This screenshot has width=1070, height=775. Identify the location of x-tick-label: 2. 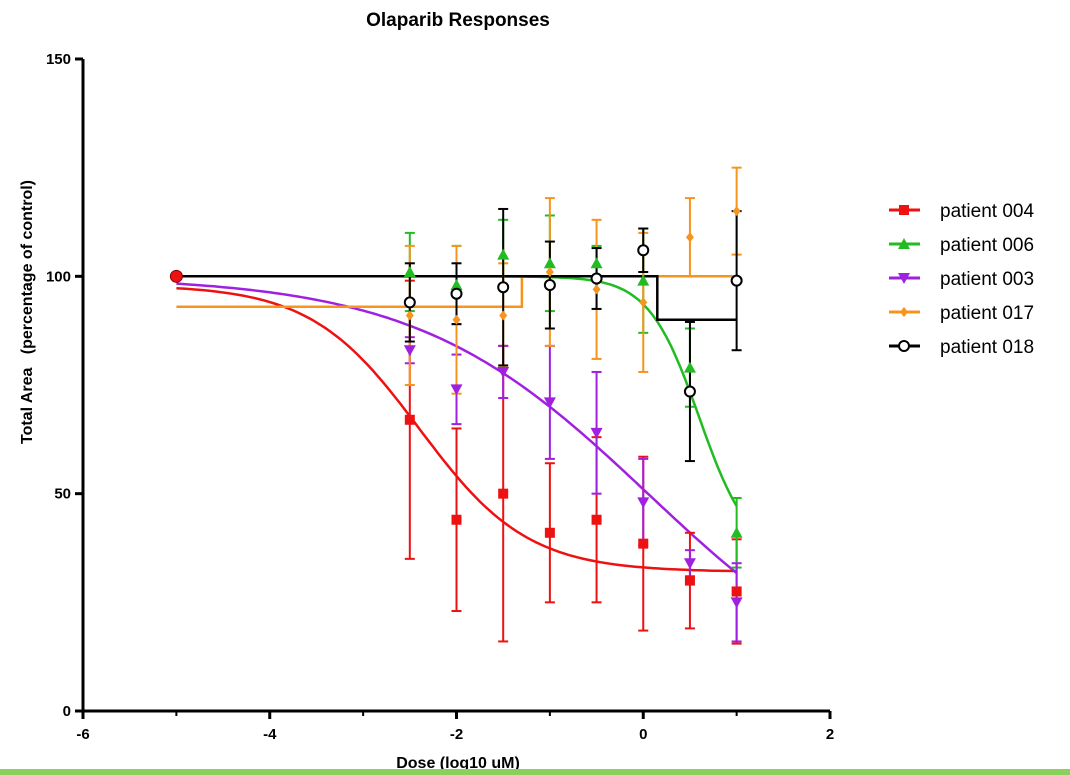
(830, 734).